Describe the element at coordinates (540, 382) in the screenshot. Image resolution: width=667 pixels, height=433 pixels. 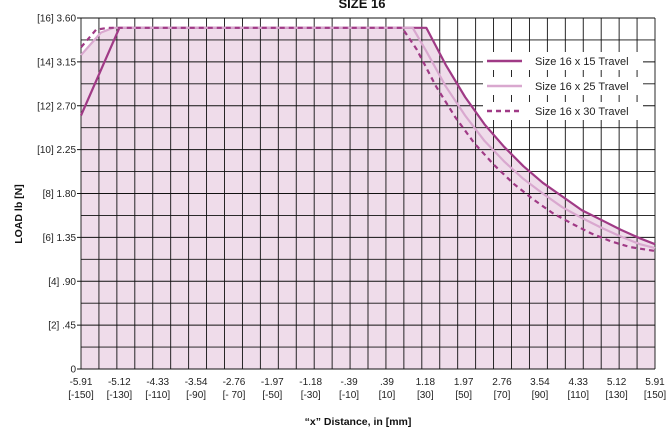
I see `x-tick-label: 3.54` at that location.